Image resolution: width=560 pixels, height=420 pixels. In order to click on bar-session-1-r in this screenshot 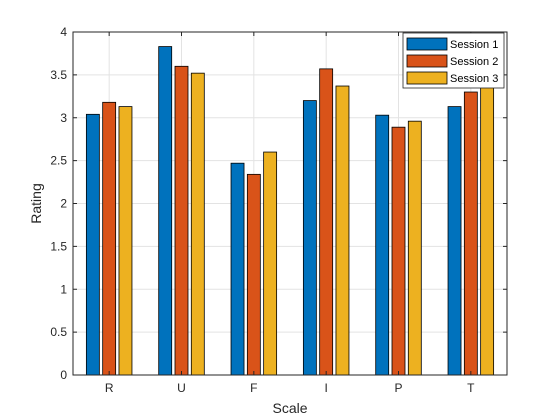, I will do `click(92, 244)`.